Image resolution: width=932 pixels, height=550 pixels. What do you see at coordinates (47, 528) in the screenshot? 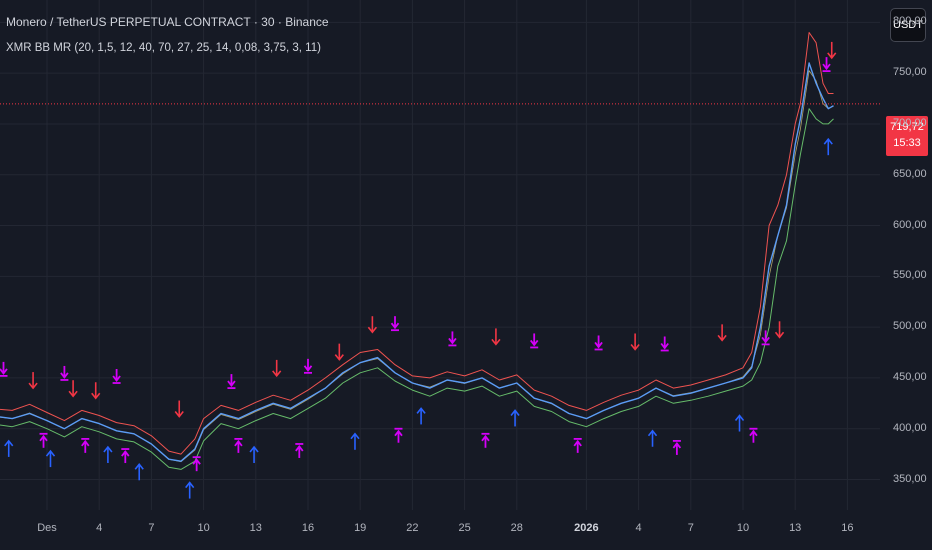
I see `time-axis-label: Des` at bounding box center [47, 528].